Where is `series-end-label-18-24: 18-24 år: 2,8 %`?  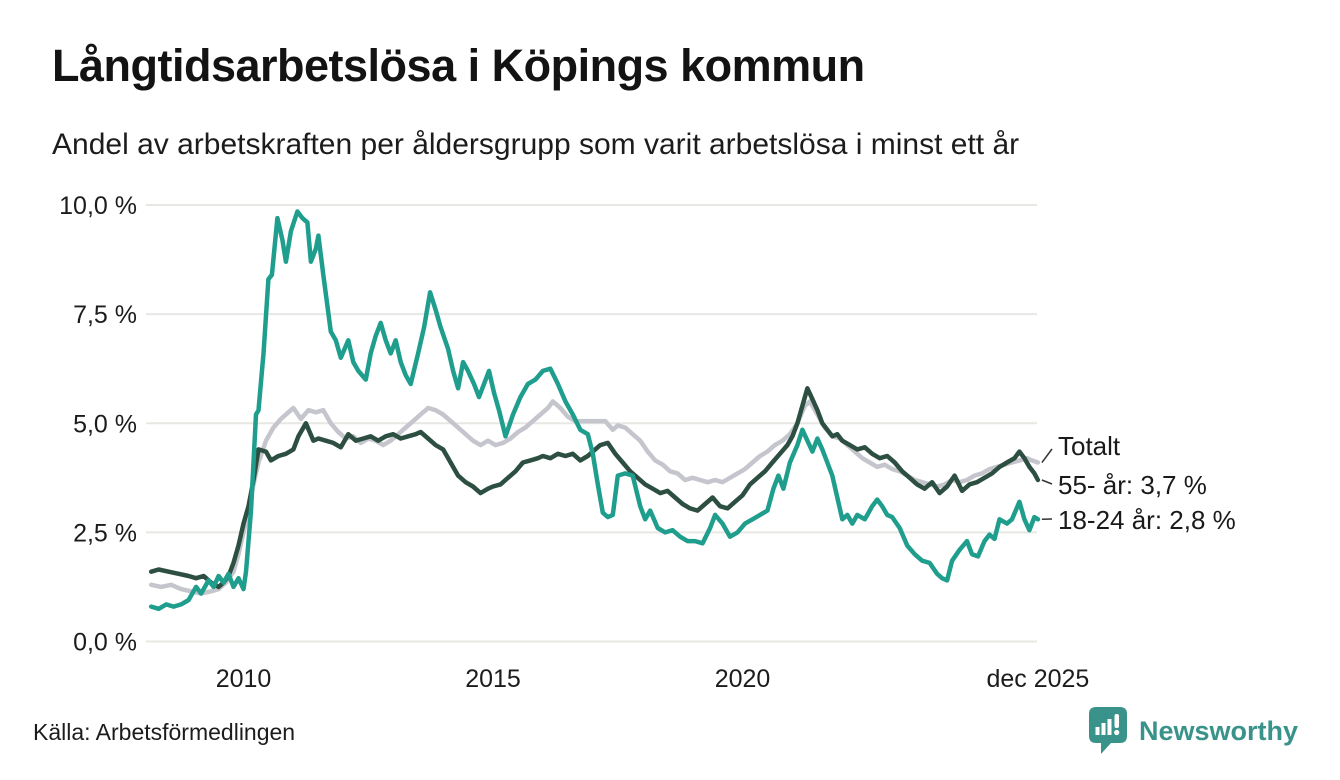
series-end-label-18-24: 18-24 år: 2,8 % is located at coordinates (1147, 520).